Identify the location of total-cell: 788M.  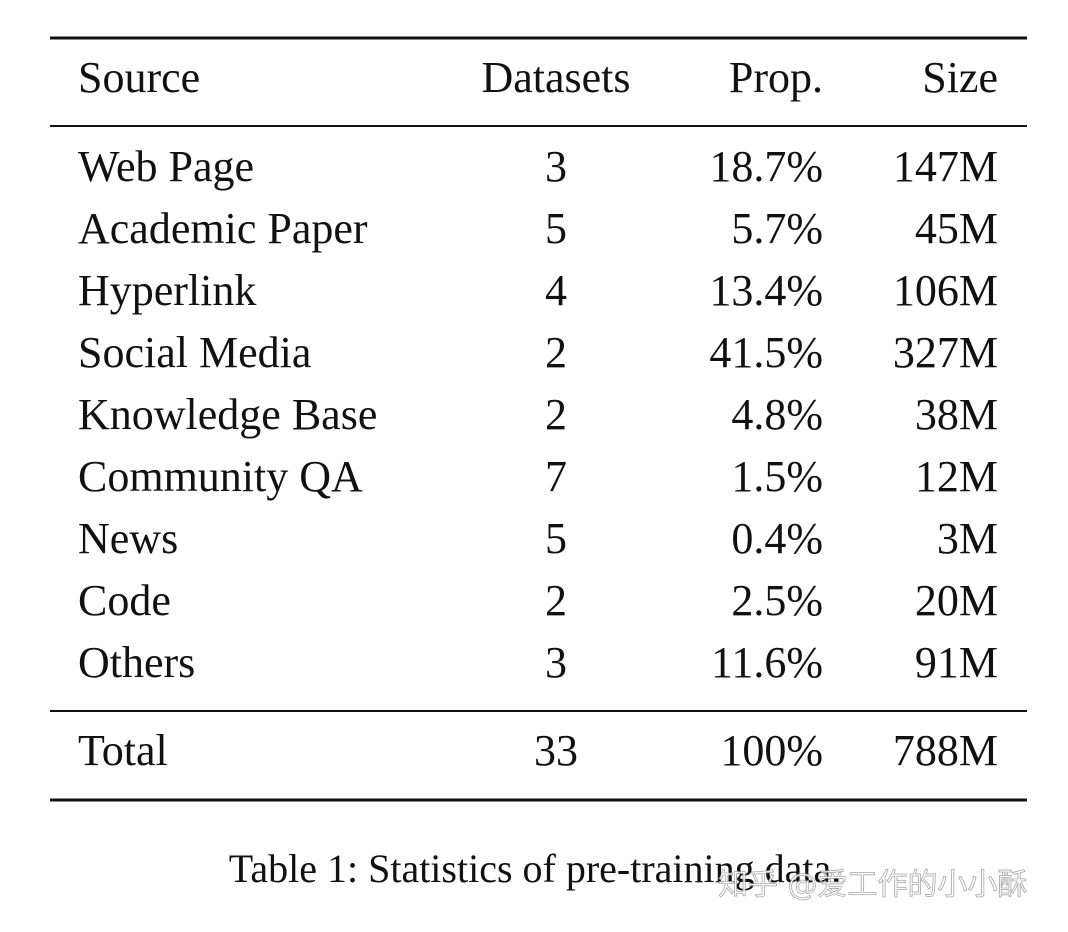
(945, 750).